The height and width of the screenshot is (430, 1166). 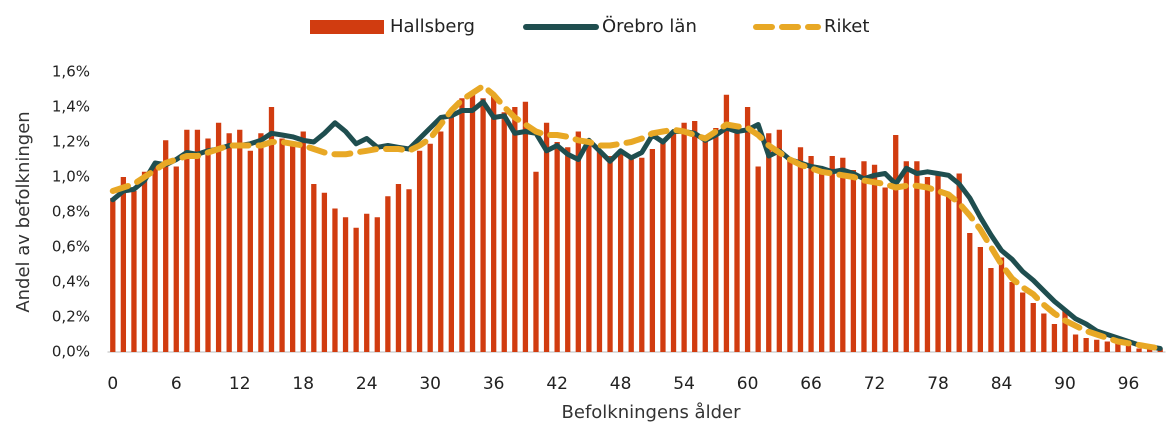 I want to click on x-tick-label: 96, so click(x=1129, y=384).